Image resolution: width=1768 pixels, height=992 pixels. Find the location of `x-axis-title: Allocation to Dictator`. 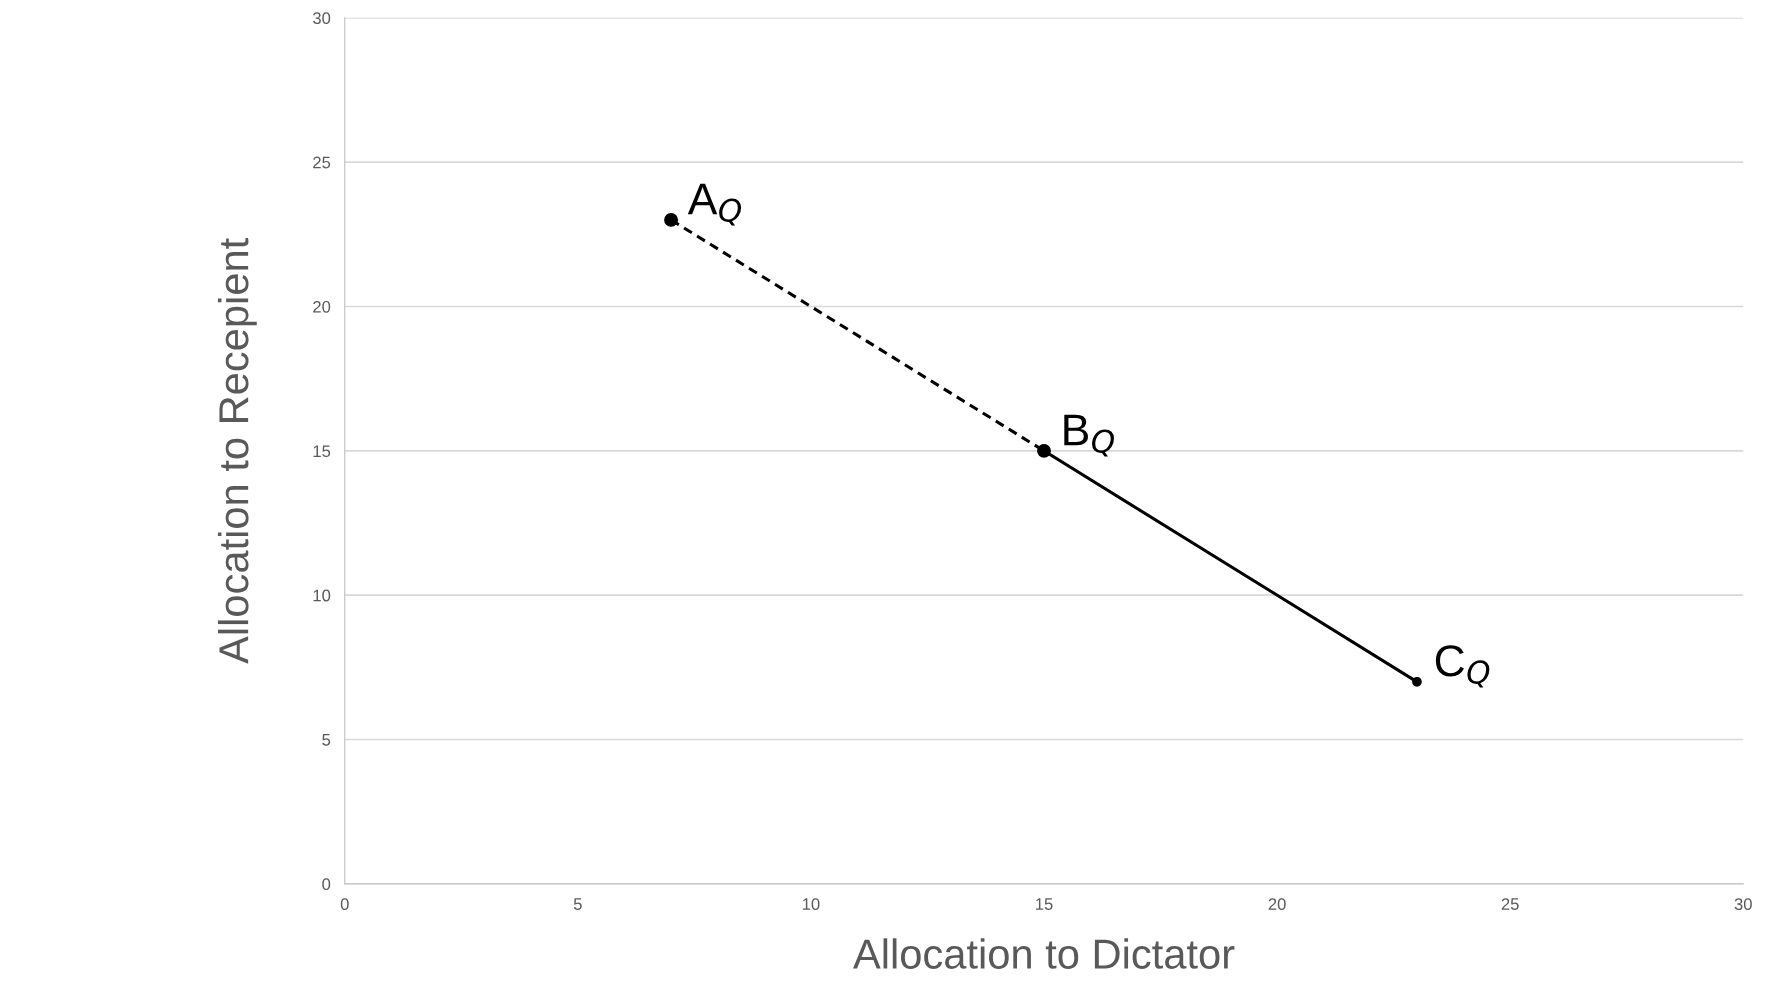

x-axis-title: Allocation to Dictator is located at coordinates (1044, 953).